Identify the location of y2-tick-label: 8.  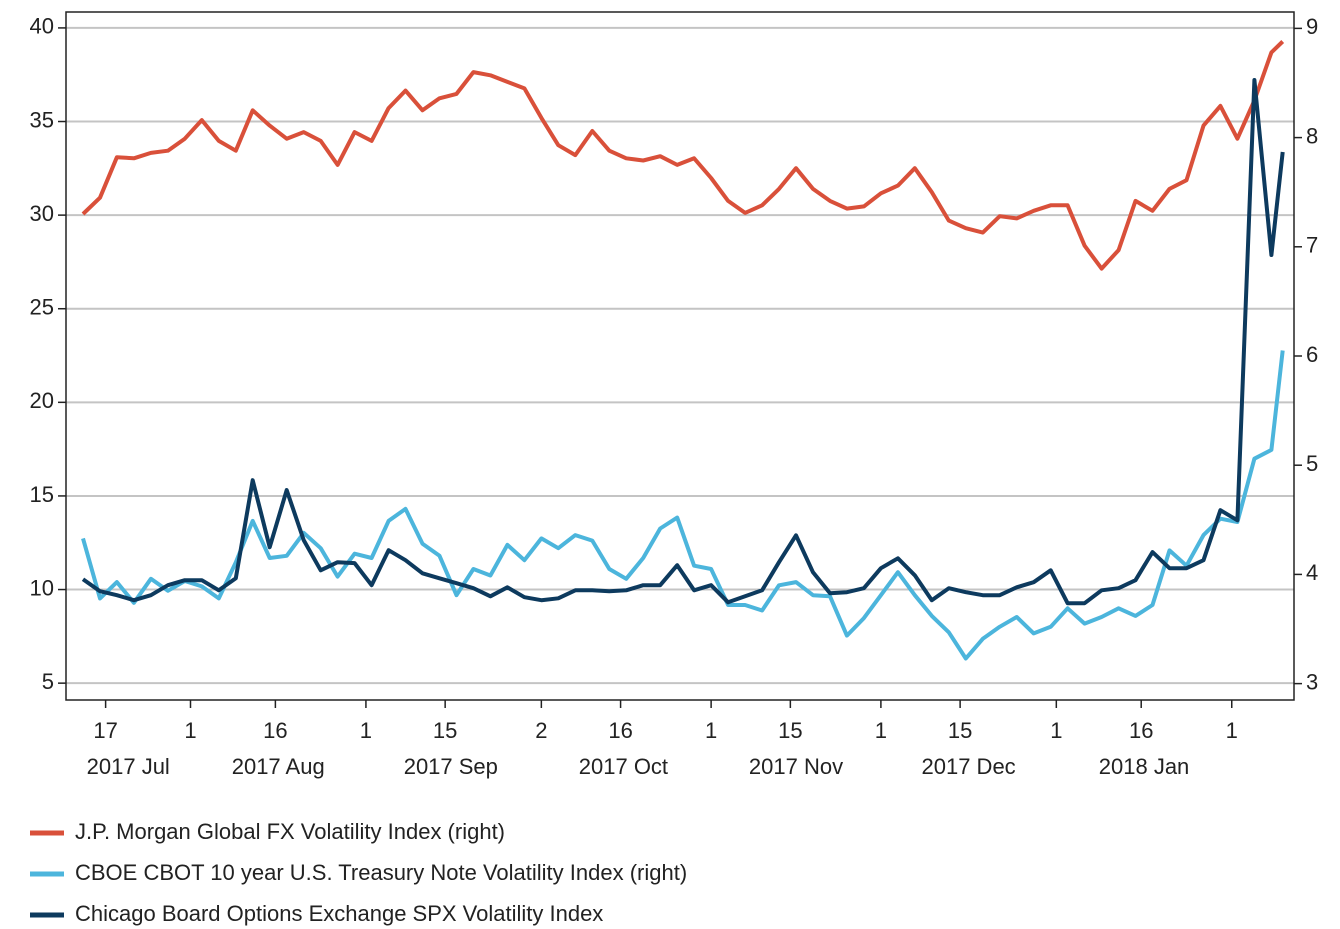
(1312, 135).